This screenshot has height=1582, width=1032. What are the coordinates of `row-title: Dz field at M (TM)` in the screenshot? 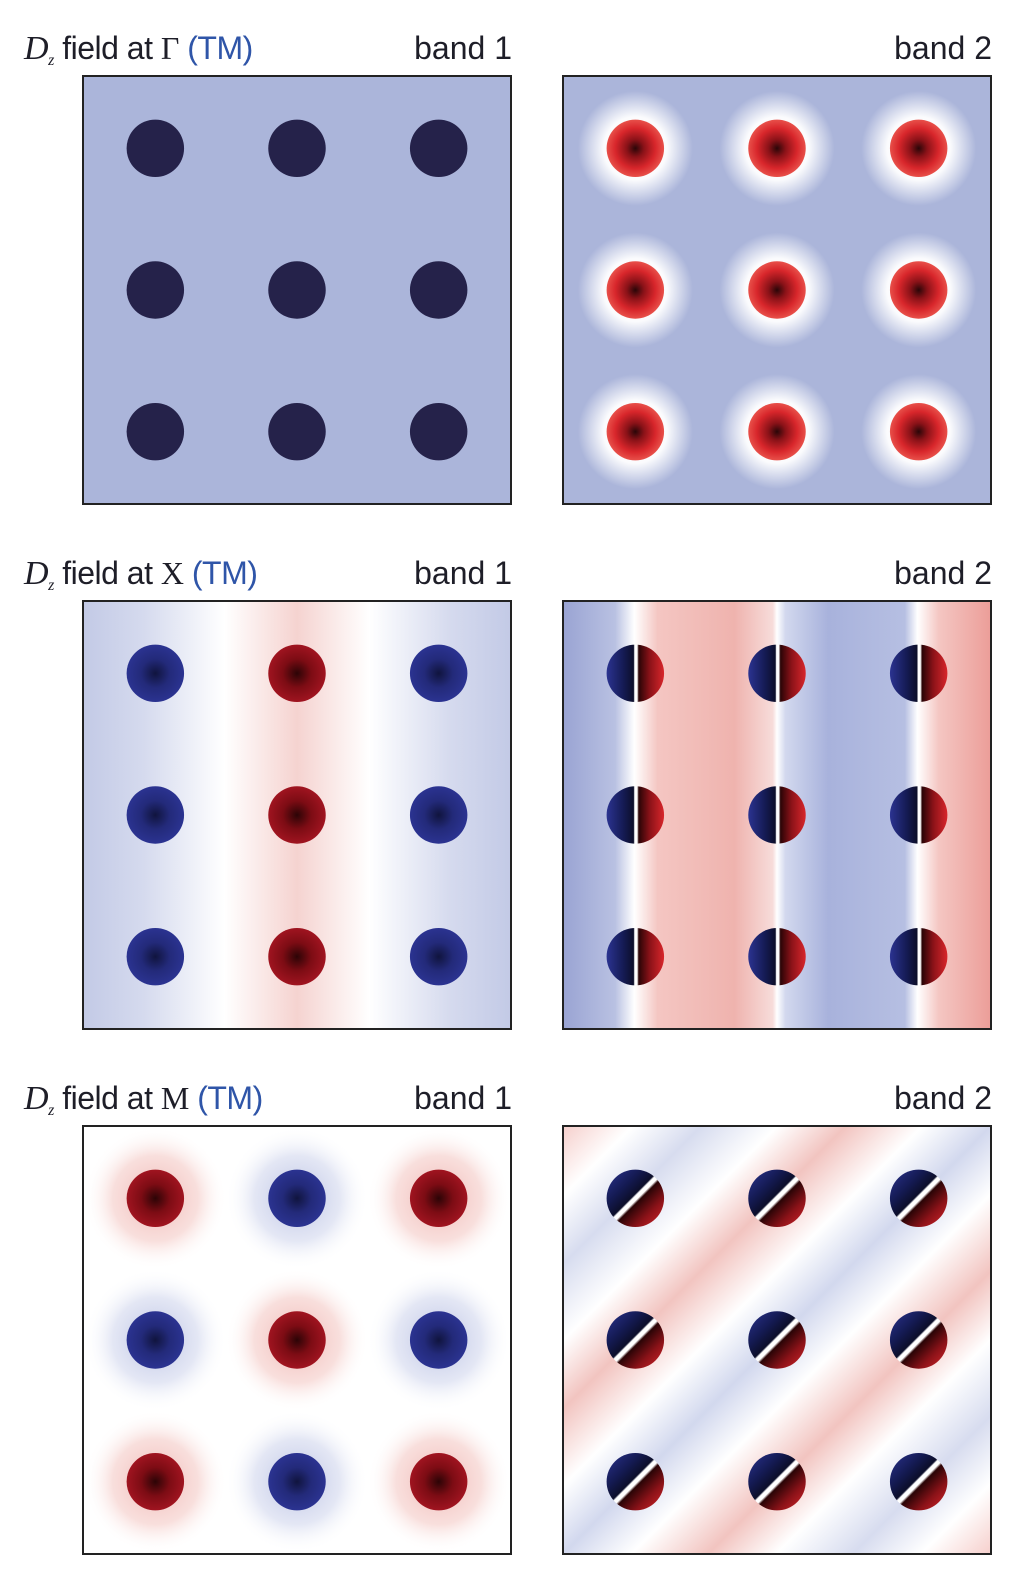 It's located at (143, 1099).